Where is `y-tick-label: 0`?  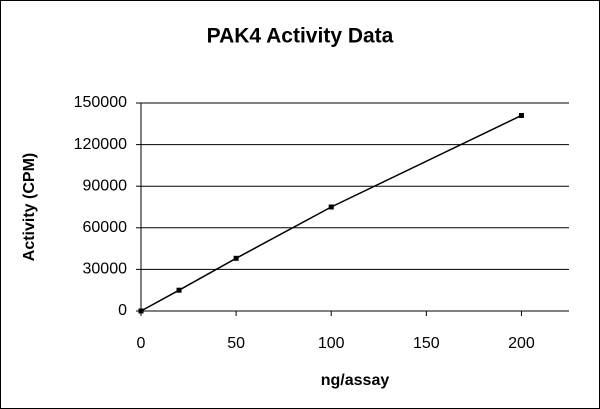
y-tick-label: 0 is located at coordinates (122, 310).